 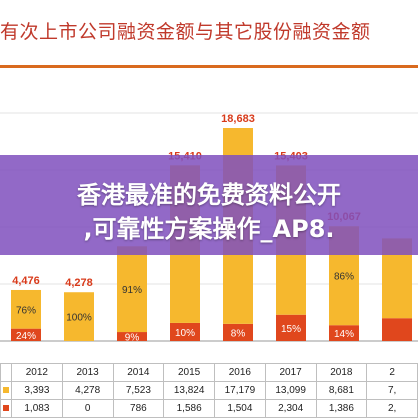 What do you see at coordinates (341, 408) in the screenshot?
I see `table-cell: 1,386` at bounding box center [341, 408].